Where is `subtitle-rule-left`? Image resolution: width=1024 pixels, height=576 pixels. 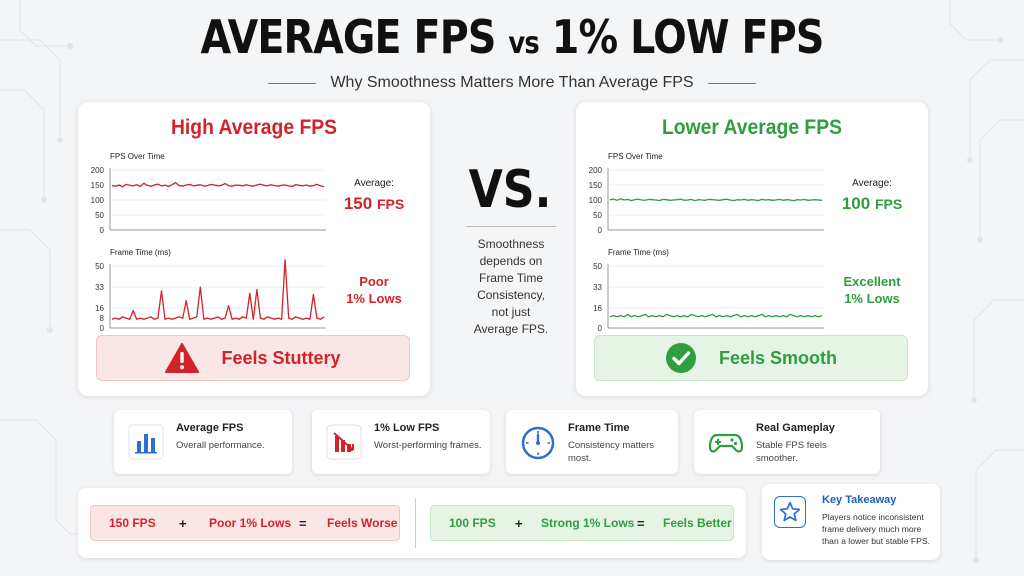
subtitle-rule-left is located at coordinates (292, 83).